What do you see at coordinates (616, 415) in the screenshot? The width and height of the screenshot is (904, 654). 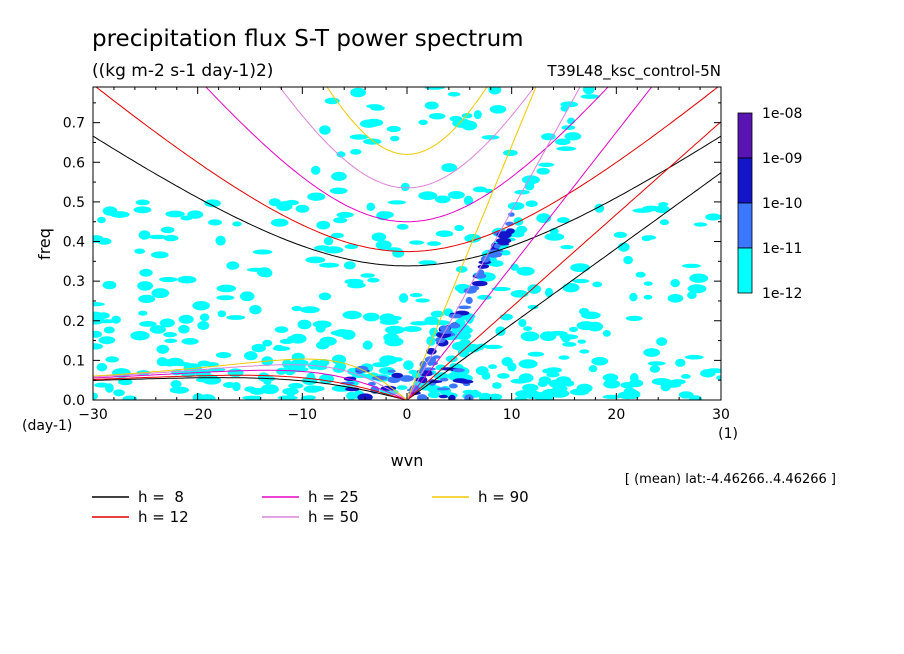 I see `x-tick-label: 20` at bounding box center [616, 415].